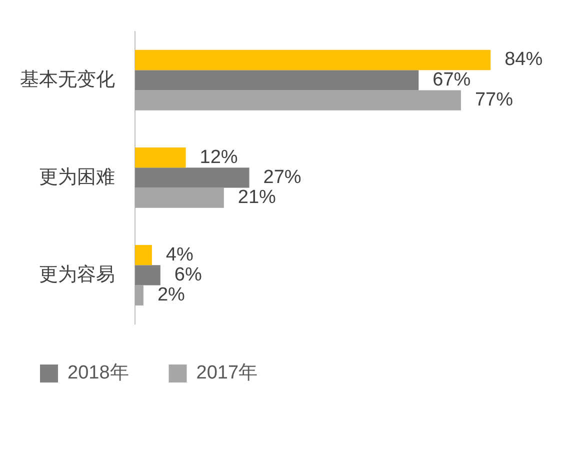  What do you see at coordinates (451, 79) in the screenshot?
I see `data-label: 67%` at bounding box center [451, 79].